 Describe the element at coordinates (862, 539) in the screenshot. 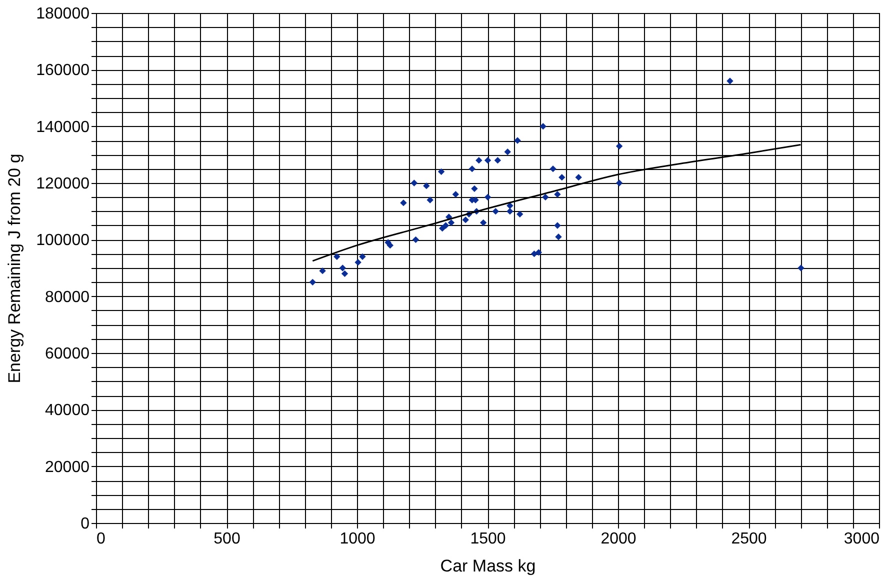

I see `x-tick-label: 3000` at that location.